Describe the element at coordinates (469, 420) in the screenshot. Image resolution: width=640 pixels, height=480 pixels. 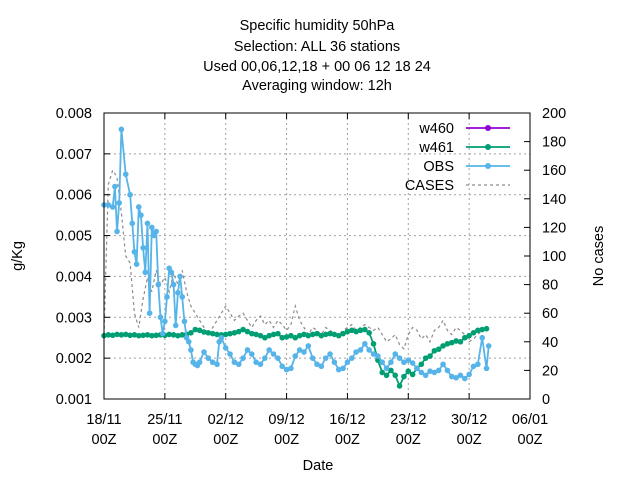
I see `x-tick-label: 30/12` at that location.